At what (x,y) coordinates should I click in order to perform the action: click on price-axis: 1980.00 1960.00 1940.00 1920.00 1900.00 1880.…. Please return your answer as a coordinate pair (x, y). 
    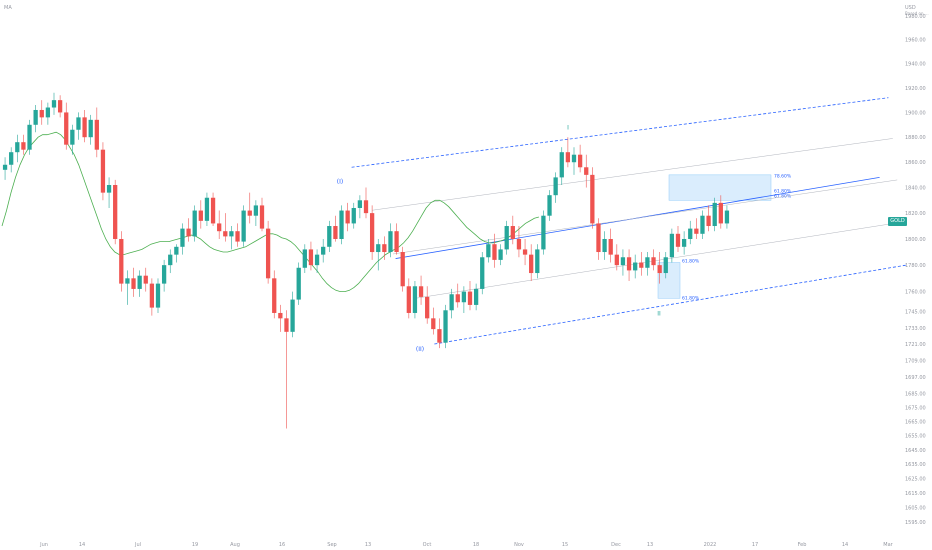
    Looking at the image, I should click on (915, 270).